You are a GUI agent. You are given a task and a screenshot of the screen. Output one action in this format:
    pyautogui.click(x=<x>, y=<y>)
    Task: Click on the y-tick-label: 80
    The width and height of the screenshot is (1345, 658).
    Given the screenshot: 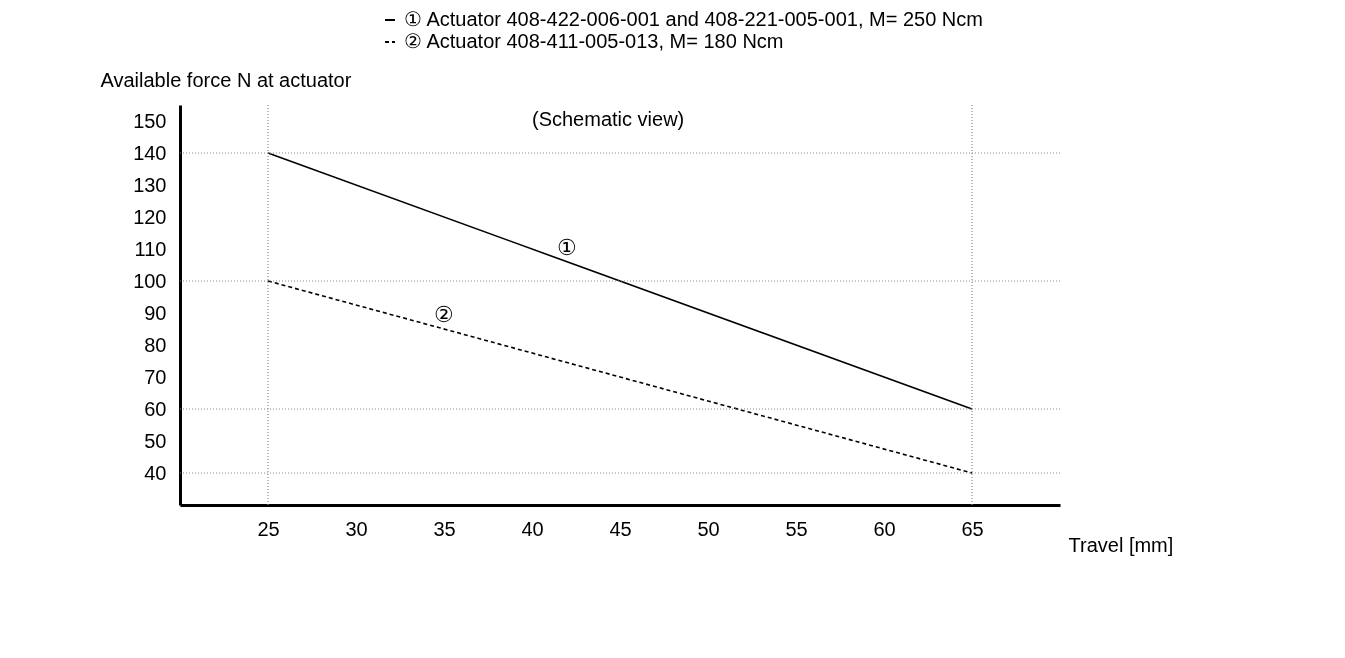 What is the action you would take?
    pyautogui.click(x=155, y=344)
    